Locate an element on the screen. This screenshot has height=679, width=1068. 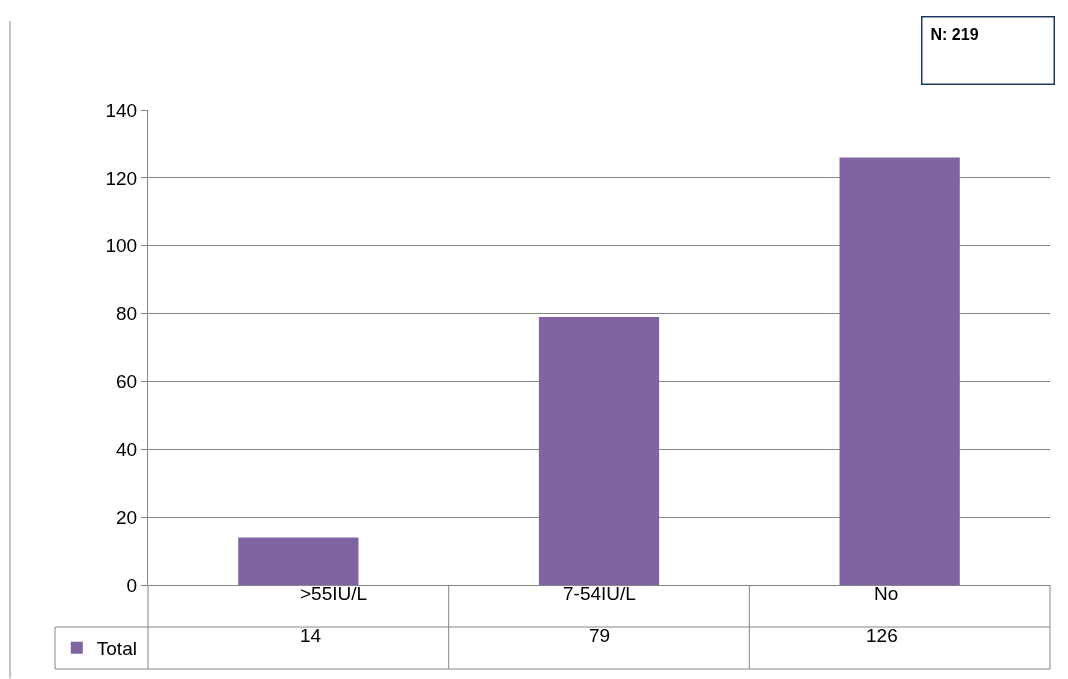
y-tick-label: 20 is located at coordinates (127, 517).